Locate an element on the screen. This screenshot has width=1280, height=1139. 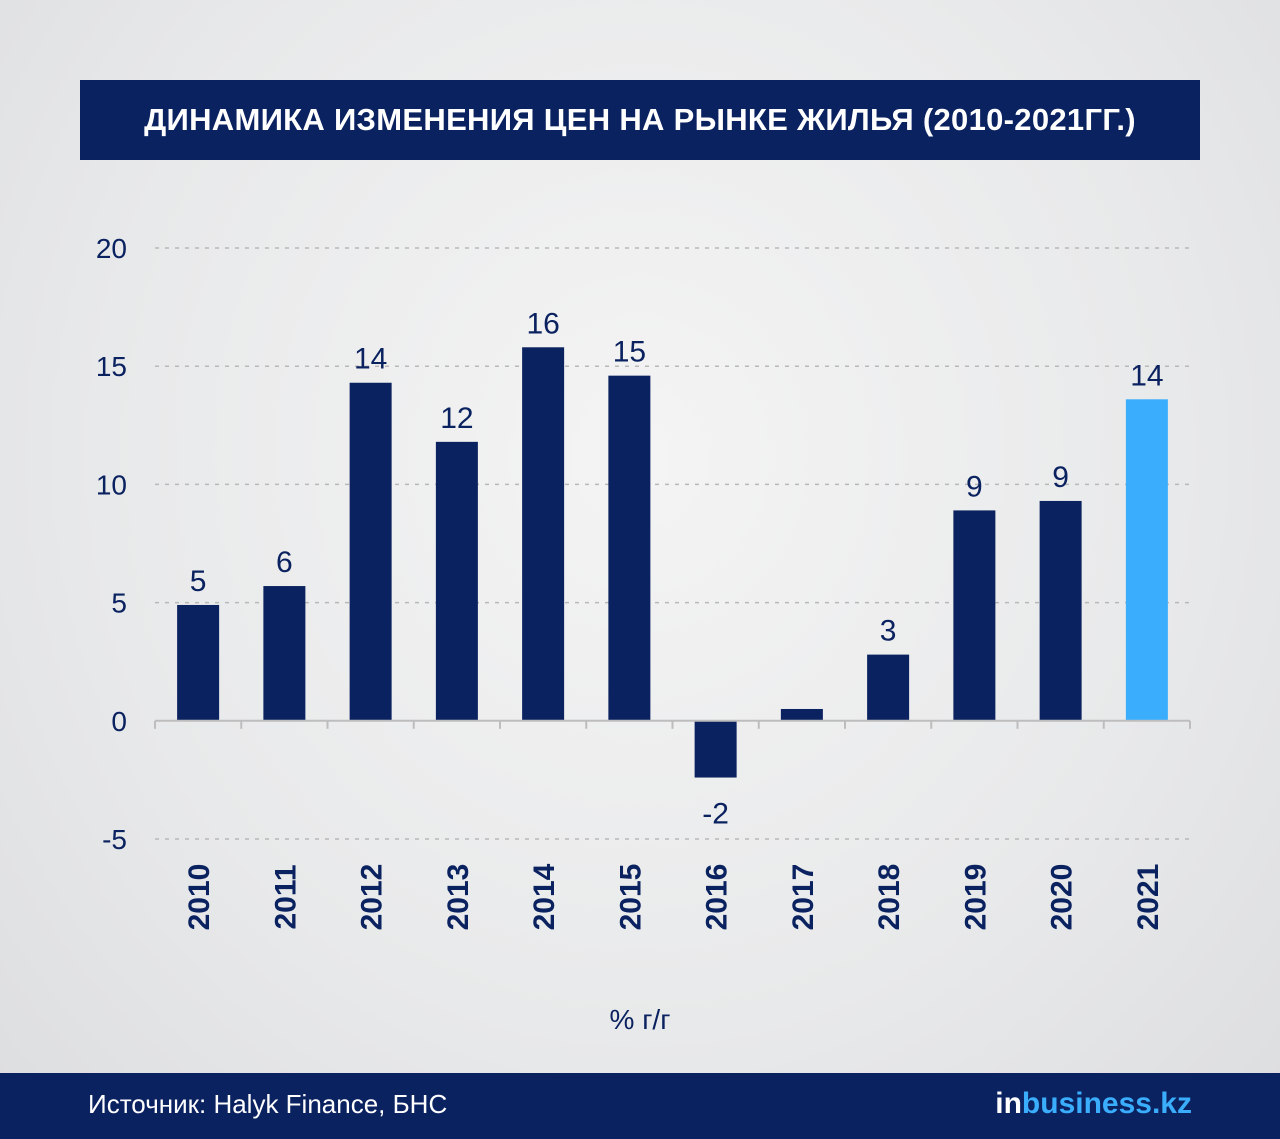
x-tick-label: 2011 is located at coordinates (285, 896).